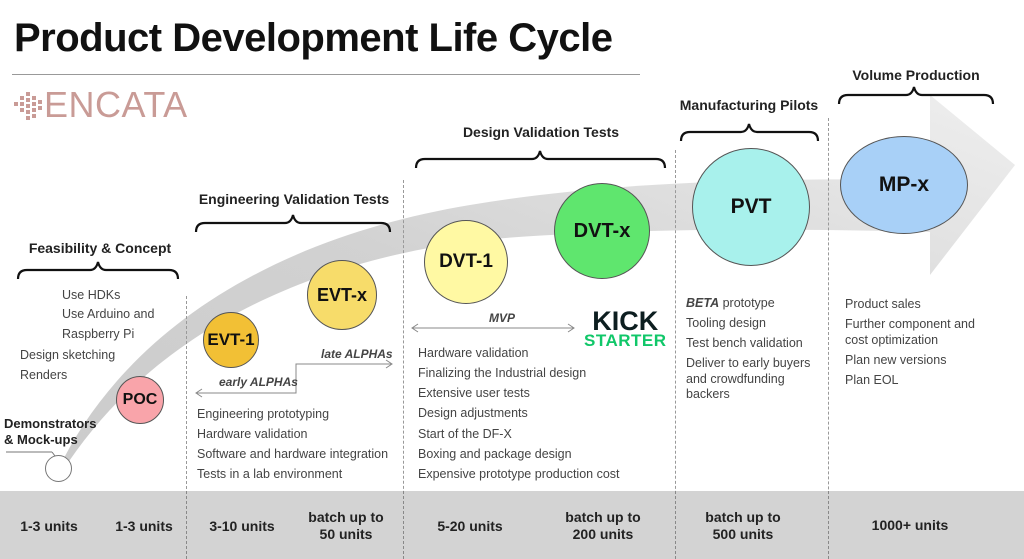 This screenshot has height=559, width=1024. What do you see at coordinates (252, 434) in the screenshot?
I see `evt-note-2: Hardware validation` at bounding box center [252, 434].